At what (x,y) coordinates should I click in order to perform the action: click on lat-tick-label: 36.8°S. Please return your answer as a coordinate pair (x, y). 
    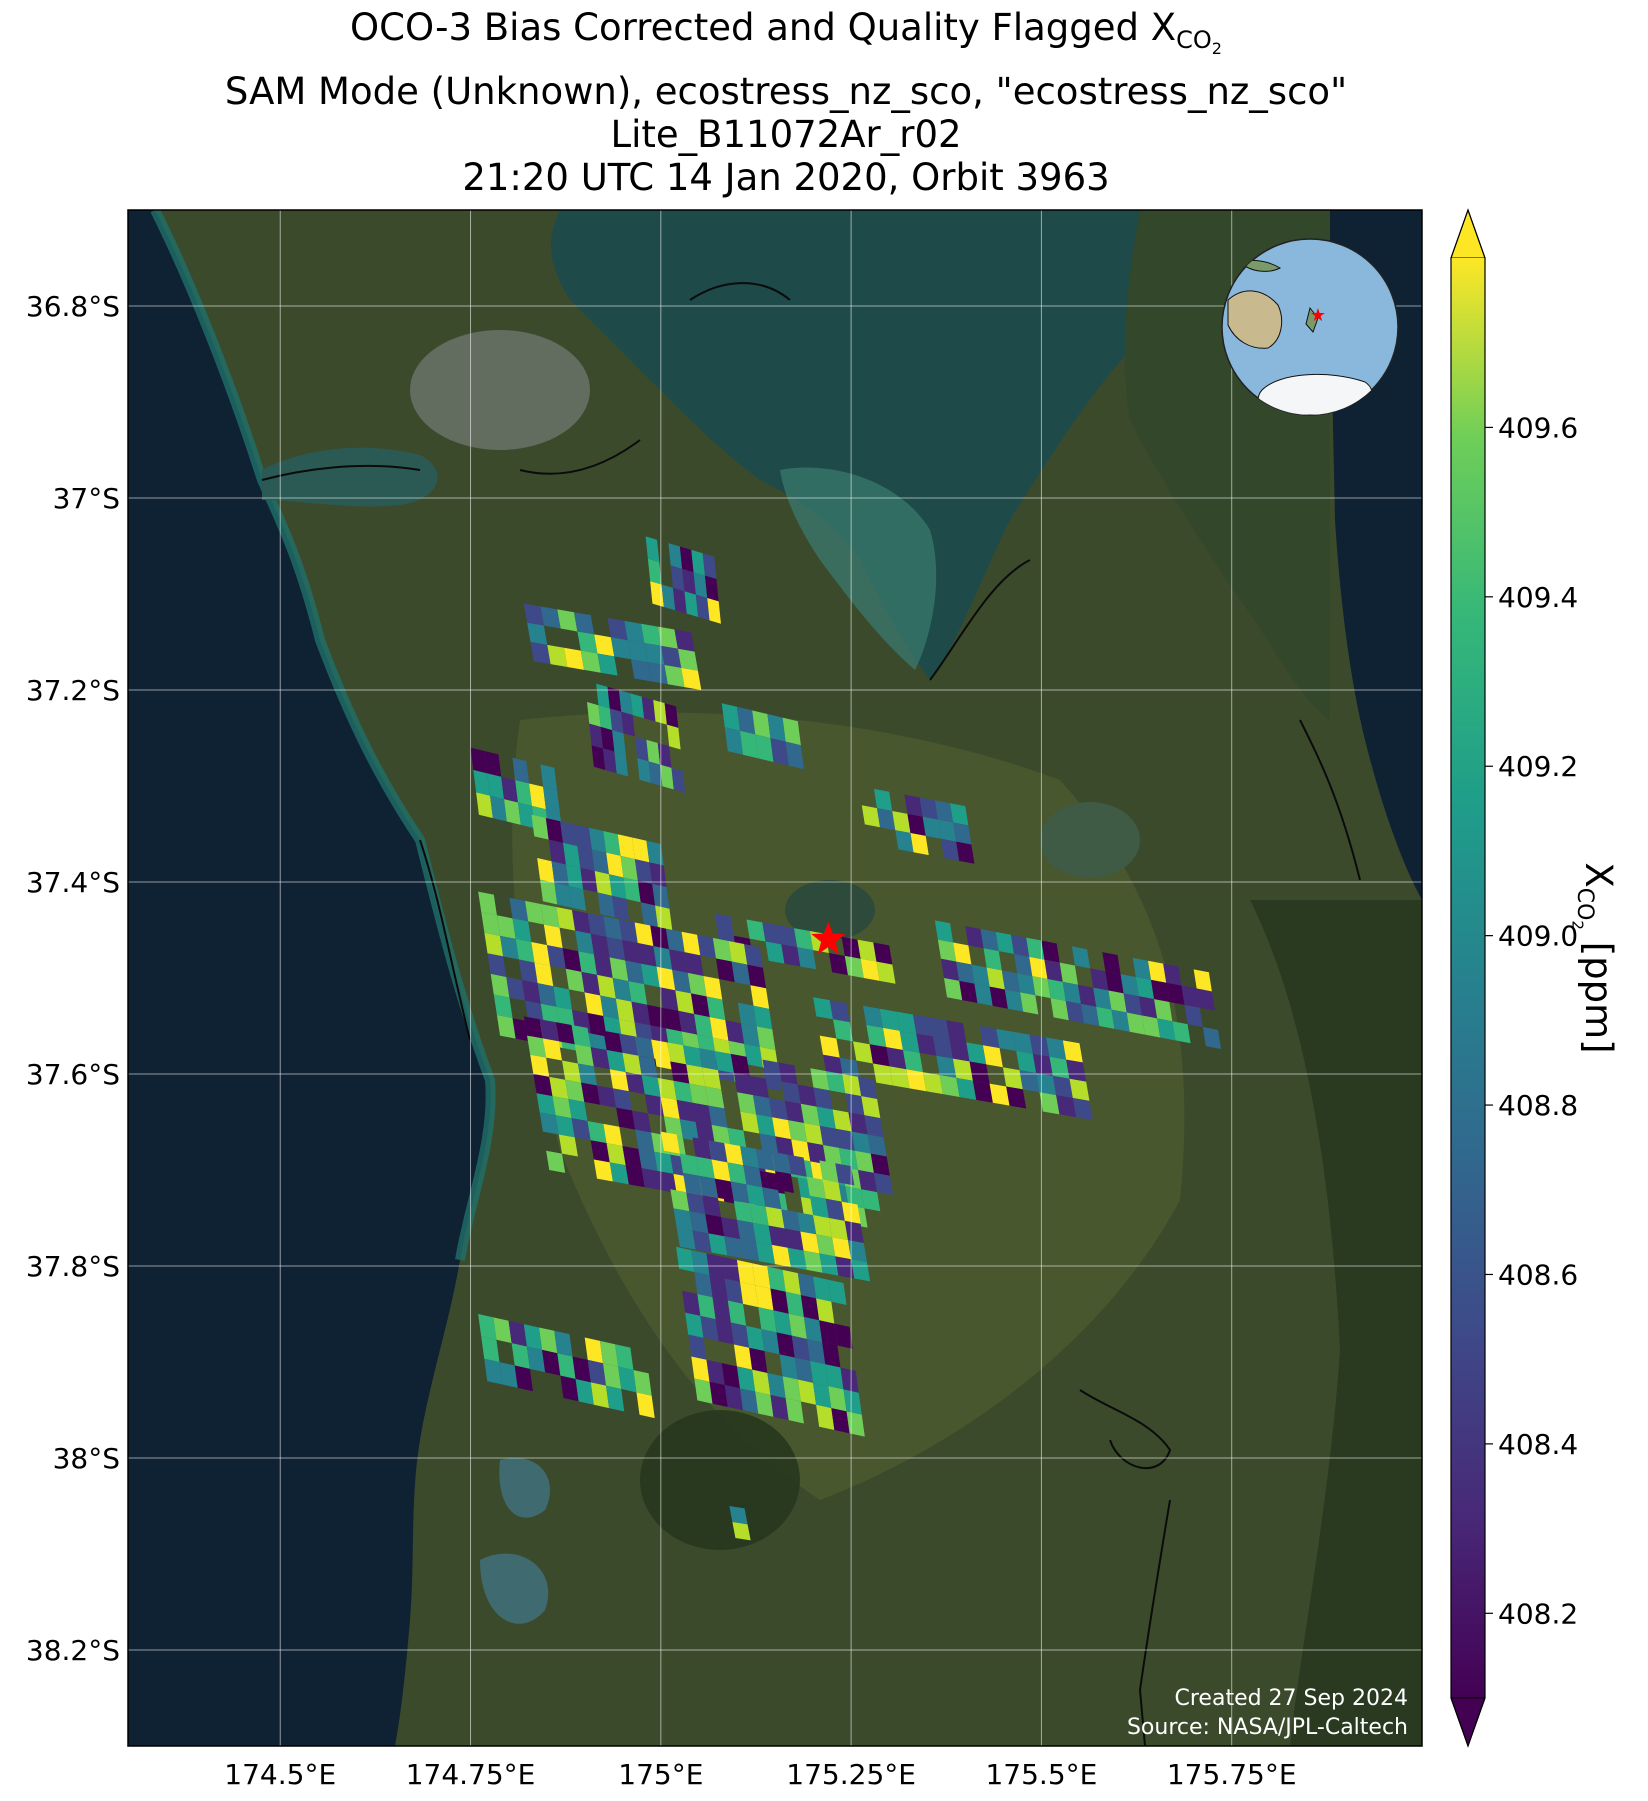
    Looking at the image, I should click on (73, 306).